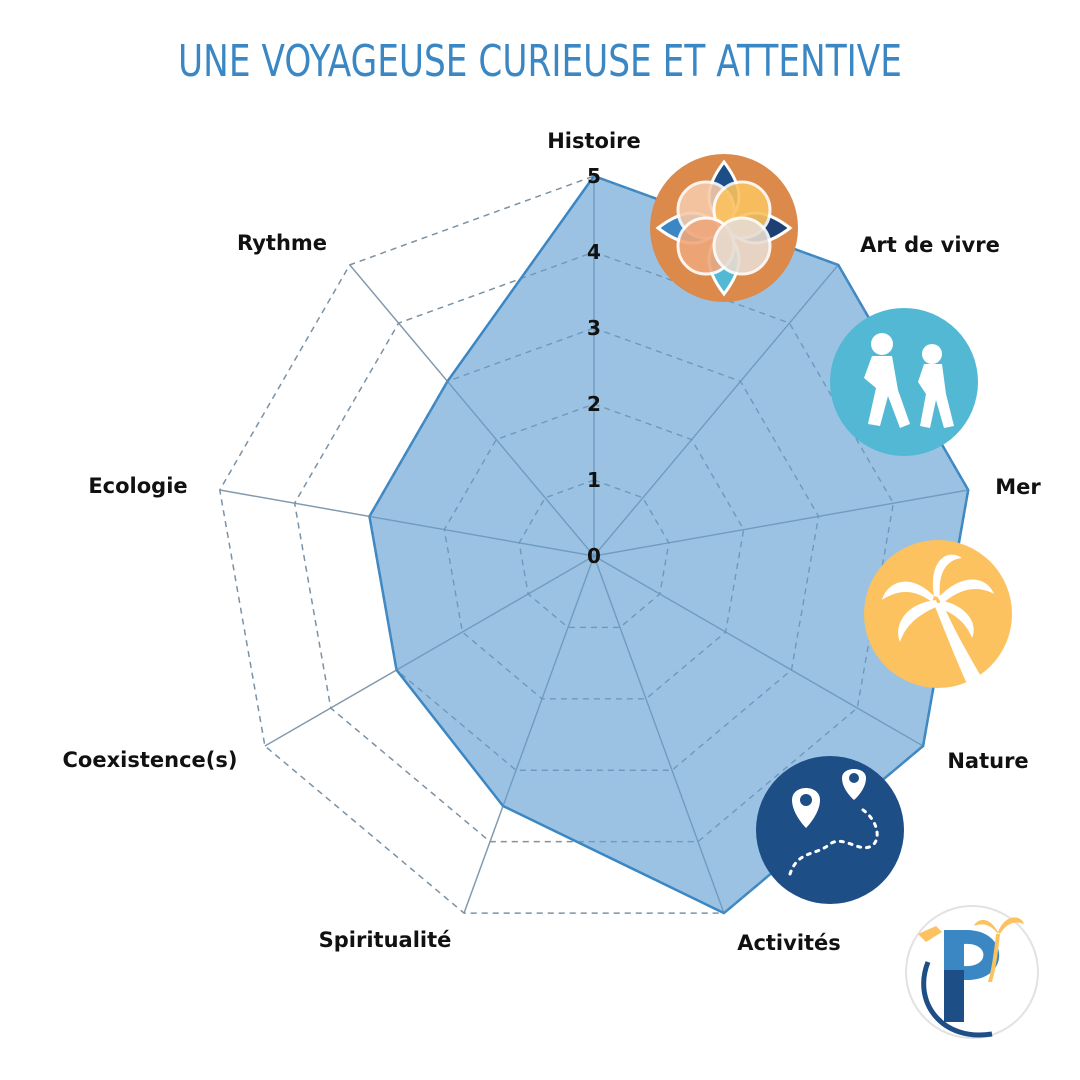 The height and width of the screenshot is (1080, 1080). I want to click on axis-label-rythme: Rythme, so click(282, 243).